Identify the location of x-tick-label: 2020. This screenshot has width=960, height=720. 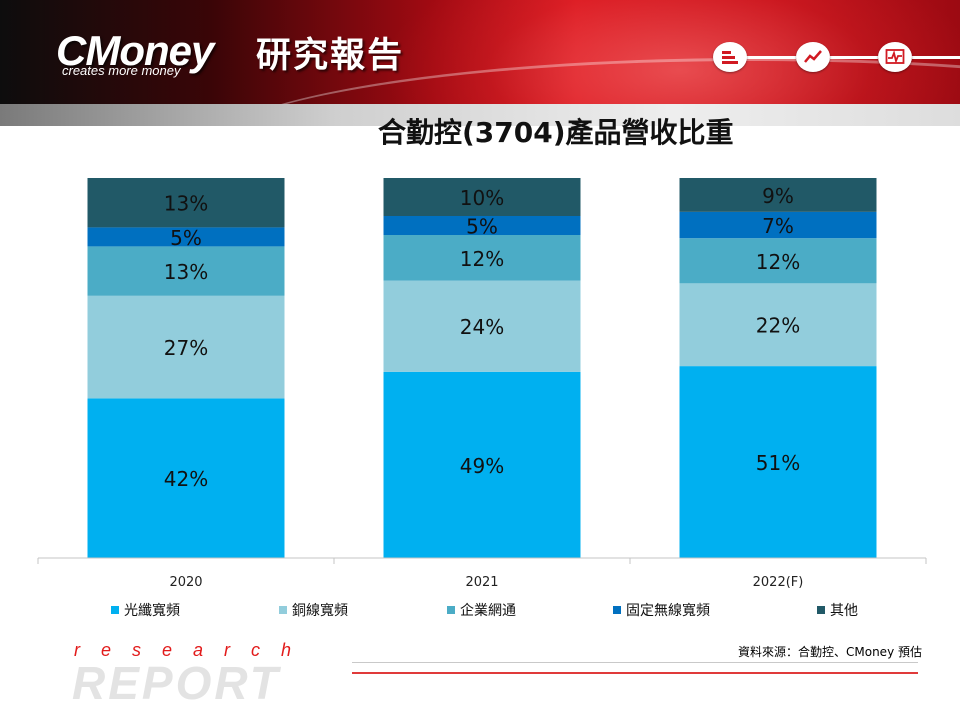
(185, 582).